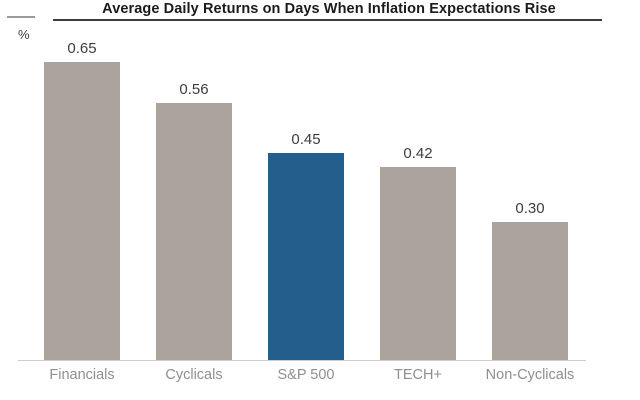  I want to click on bar-category-label: S&P 500, so click(306, 375).